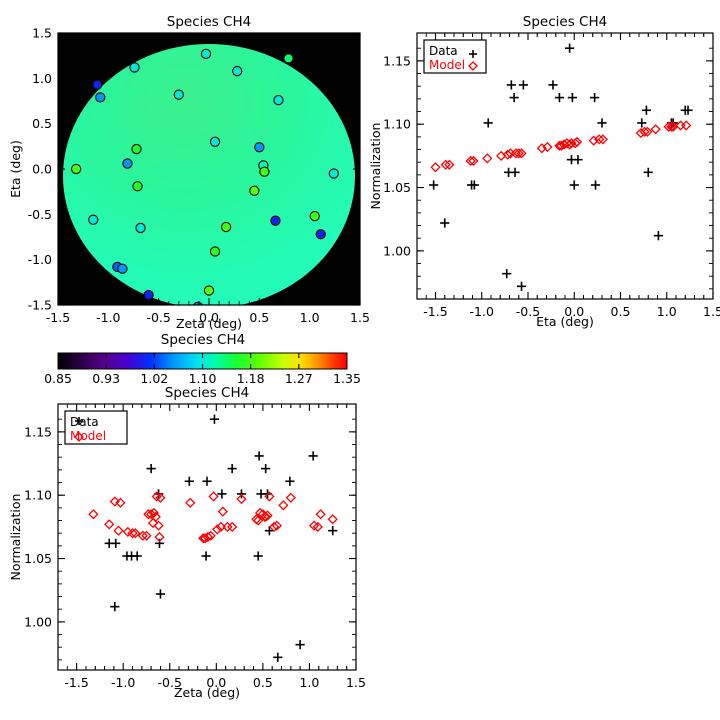 The image size is (720, 720). Describe the element at coordinates (711, 311) in the screenshot. I see `eta-xtick-label: 1.5` at that location.